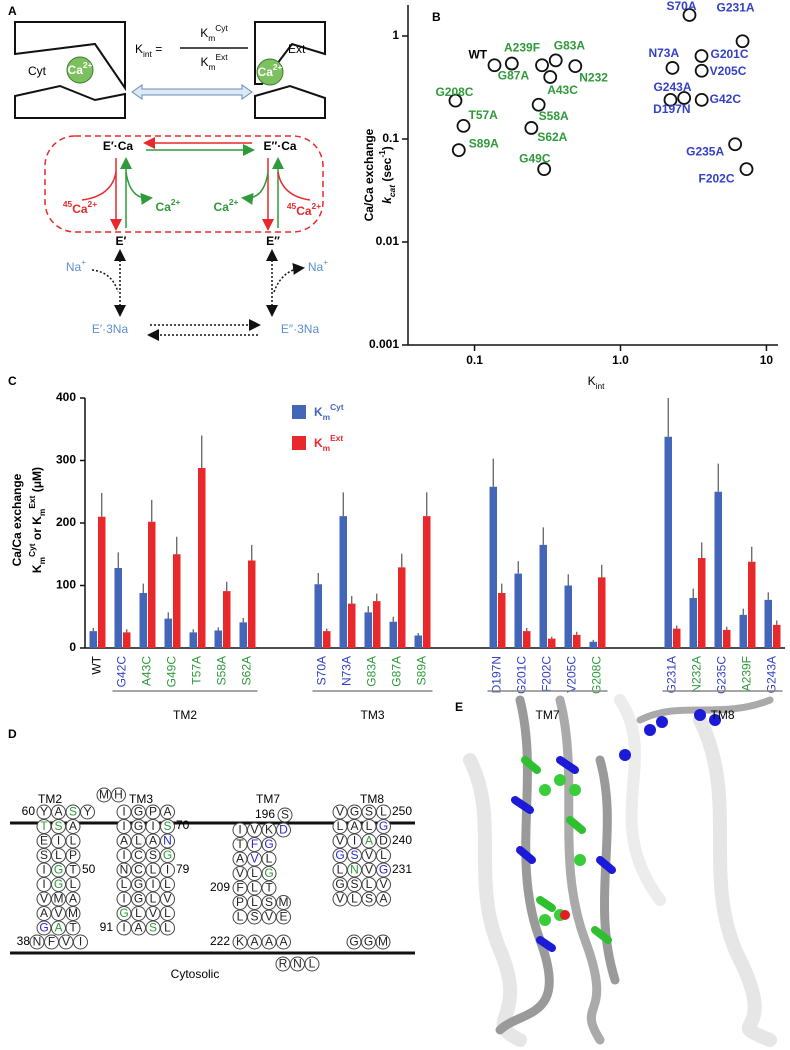 The image size is (790, 1050). I want to click on helix-label: TM3, so click(141, 799).